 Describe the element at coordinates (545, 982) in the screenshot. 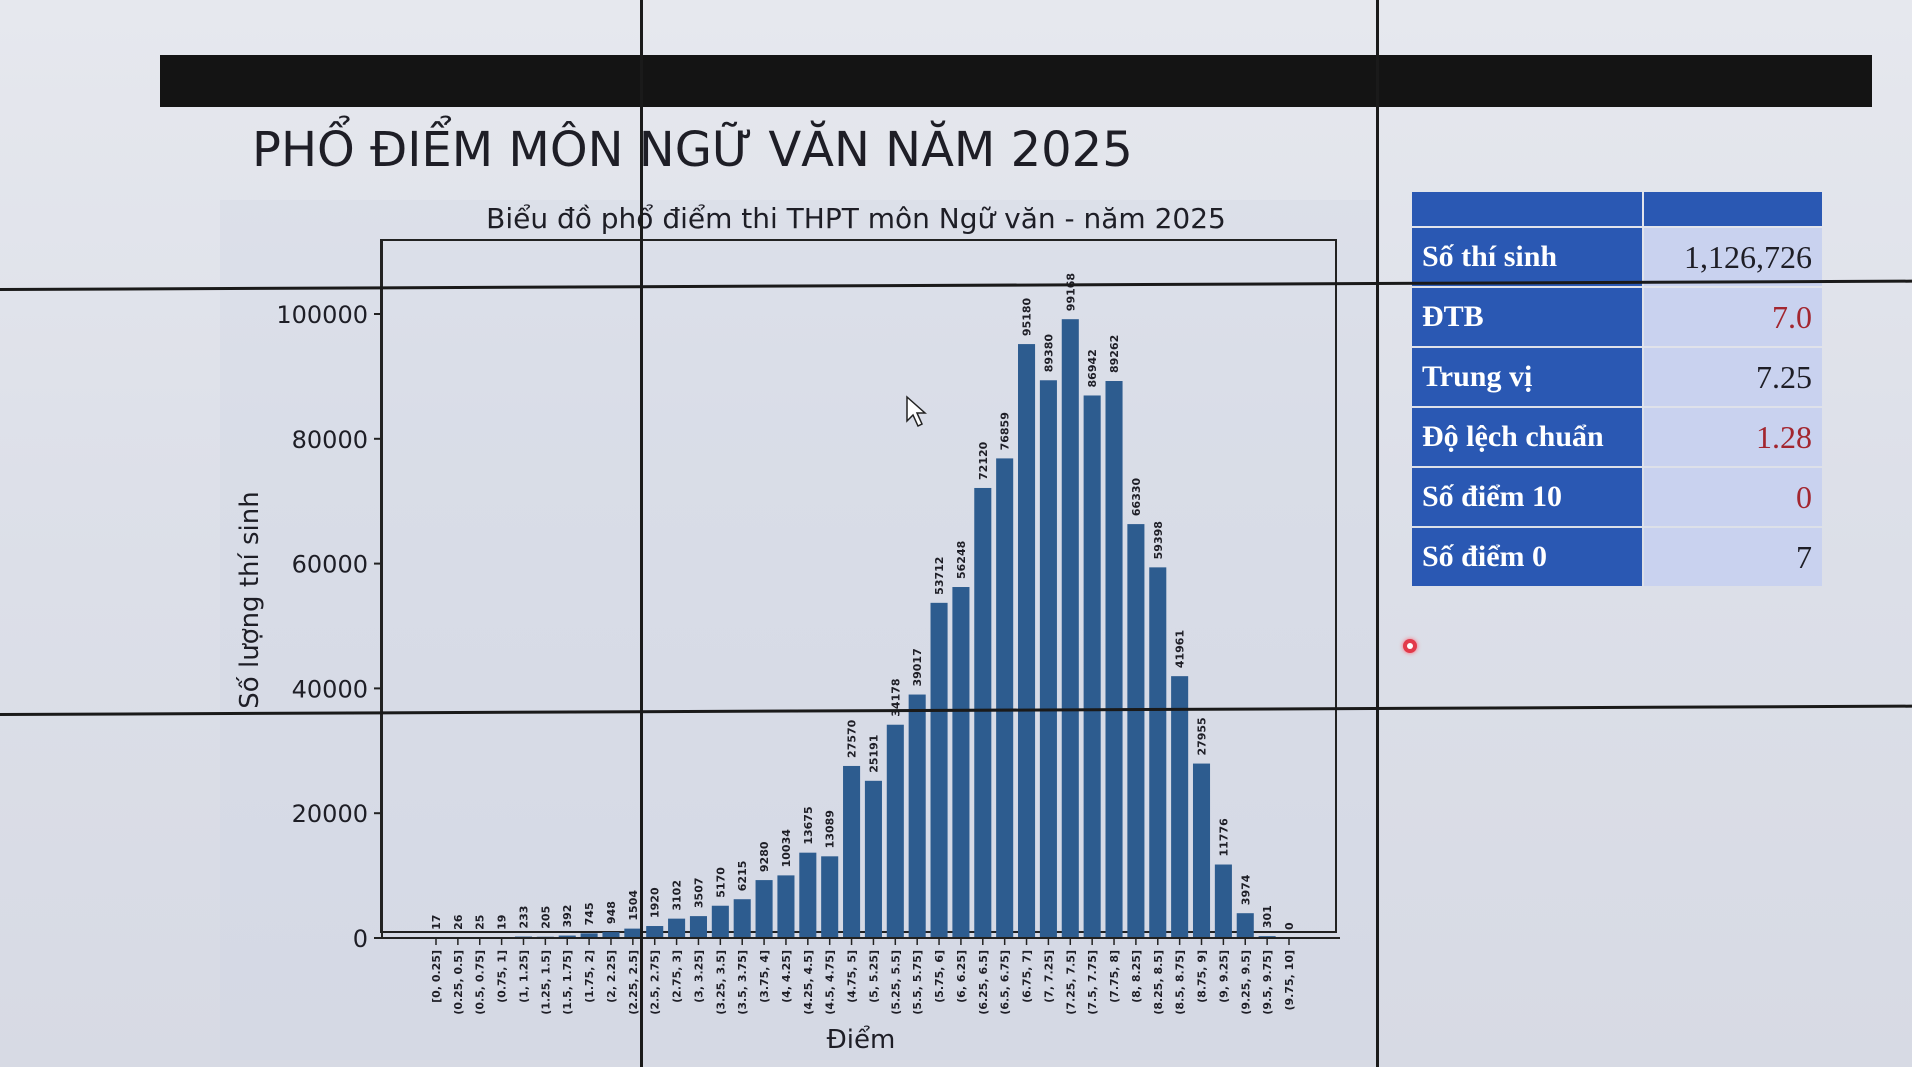

I see `x-tick-label: (1.25, 1.5]` at that location.